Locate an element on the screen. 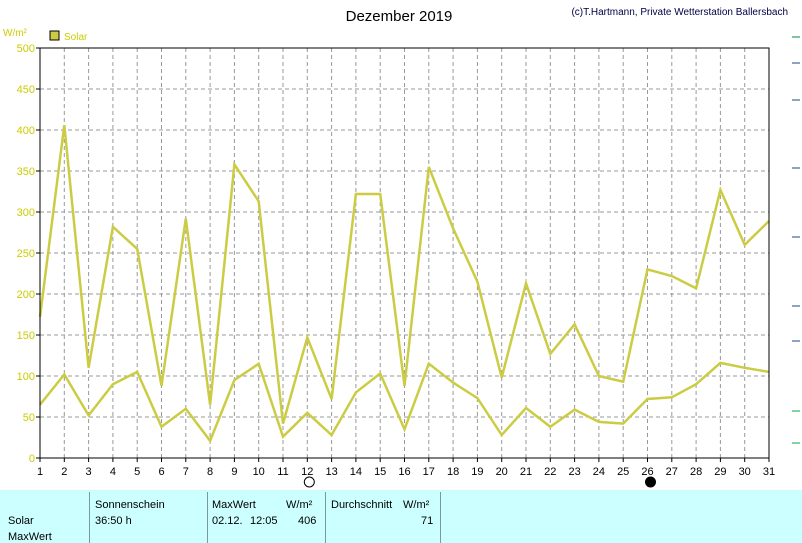  sunshine-value: 36:50 h is located at coordinates (113, 521).